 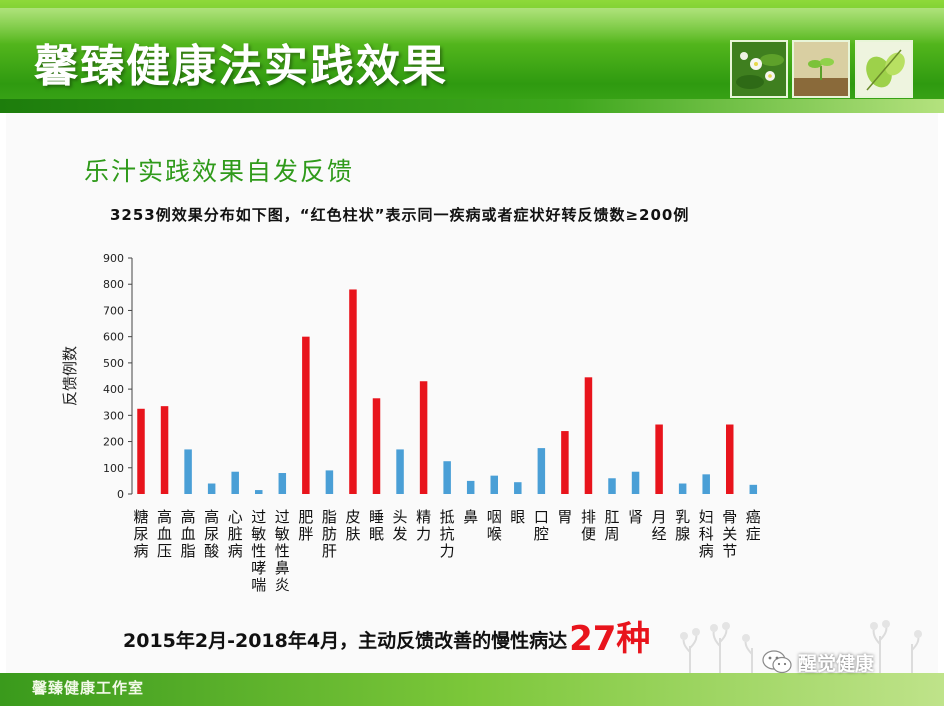 I want to click on x-tick-label: 排便, so click(x=588, y=525).